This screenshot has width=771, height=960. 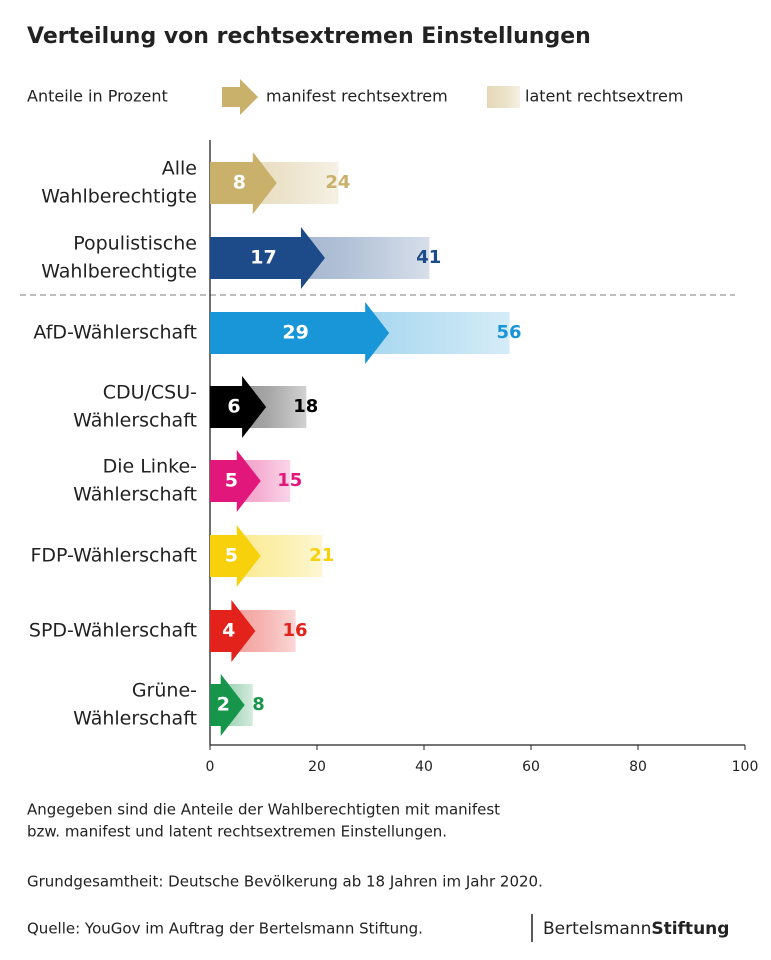 I want to click on value-label: 29, so click(x=295, y=333).